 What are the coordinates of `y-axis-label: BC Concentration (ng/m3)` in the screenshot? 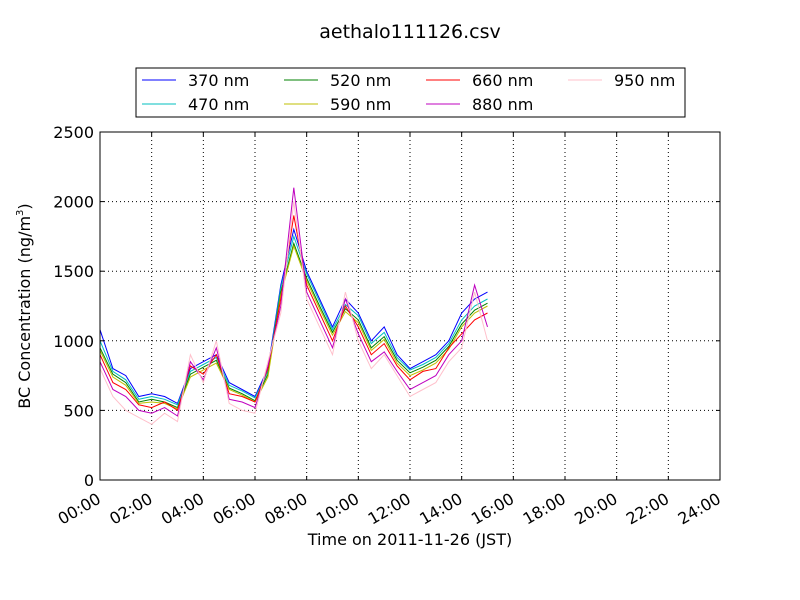 It's located at (24, 305).